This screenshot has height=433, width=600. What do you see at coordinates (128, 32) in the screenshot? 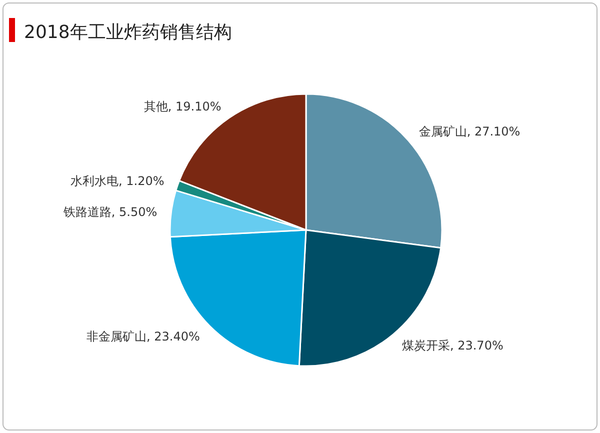
I see `chart-title: 2018年工业炸药销售结构` at bounding box center [128, 32].